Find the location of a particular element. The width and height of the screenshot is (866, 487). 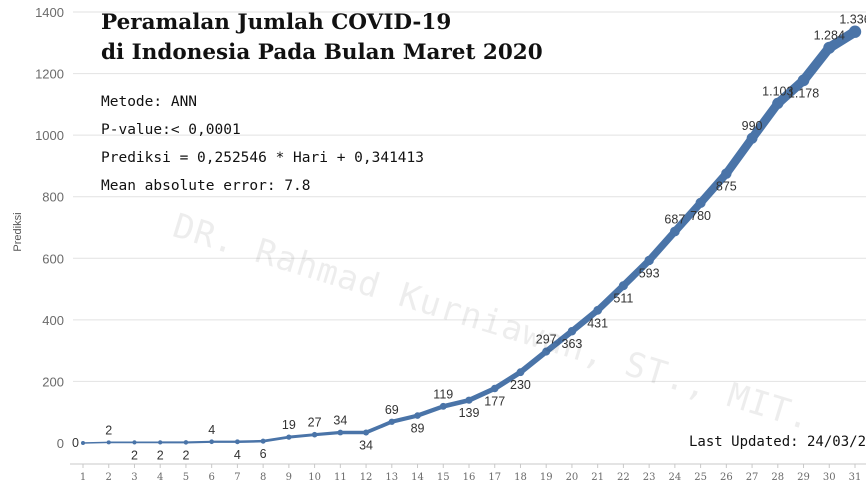

data-label: 780 is located at coordinates (700, 216).